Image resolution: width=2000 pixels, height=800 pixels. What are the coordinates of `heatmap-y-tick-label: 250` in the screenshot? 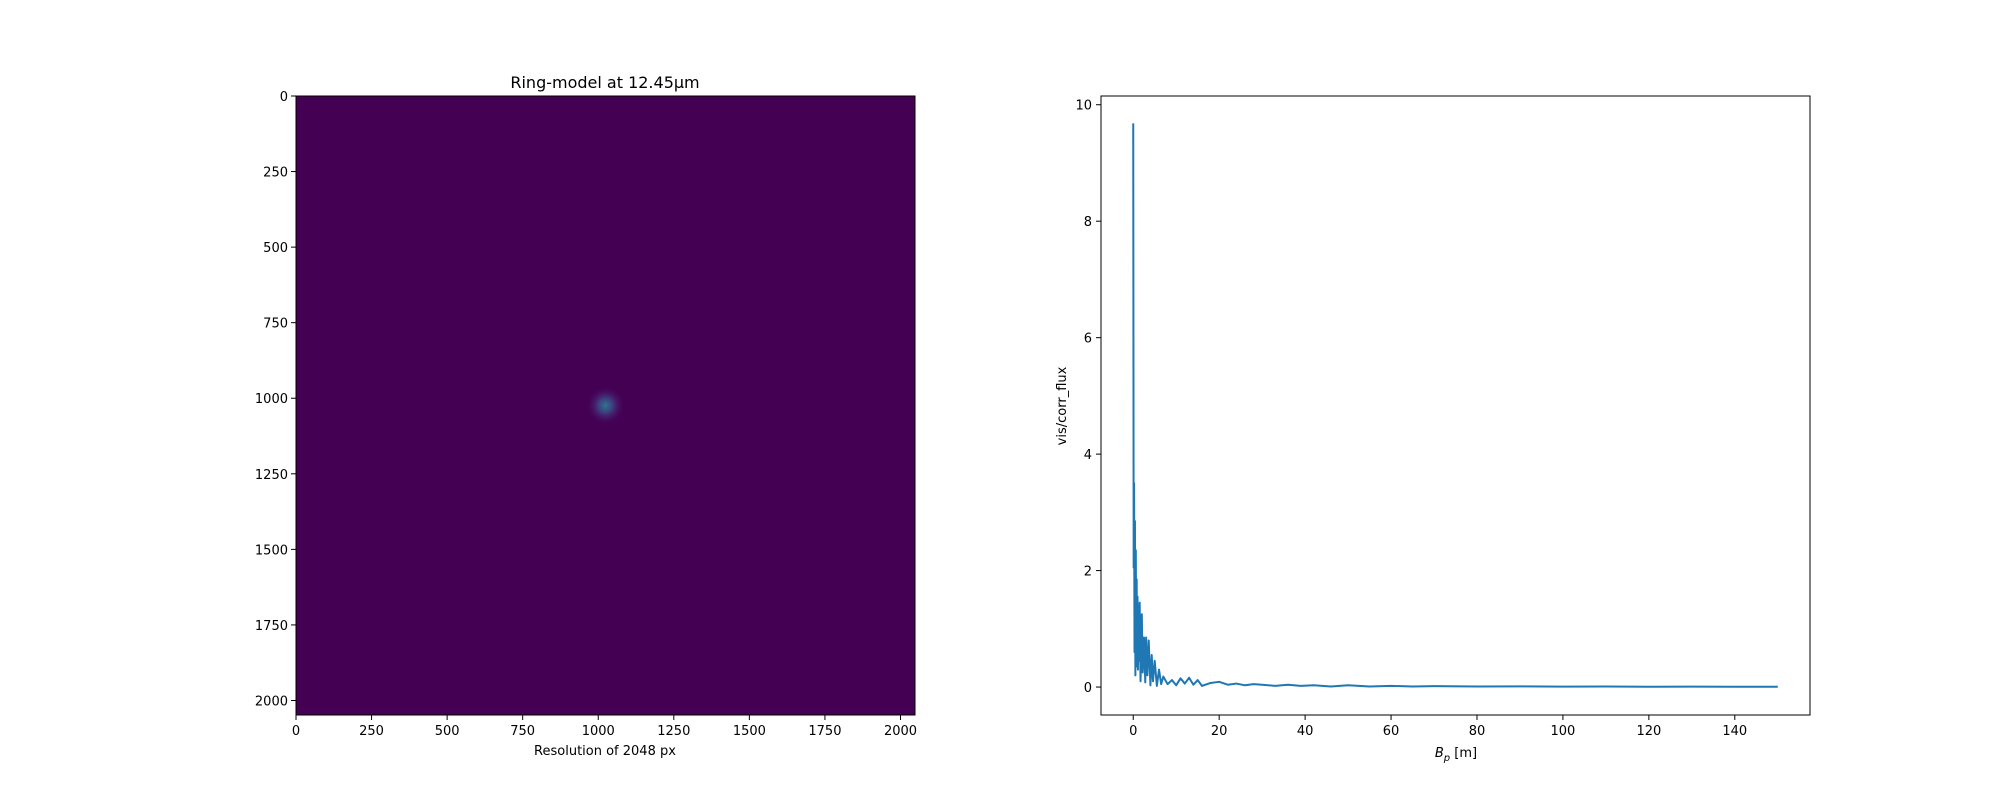 It's located at (275, 173).